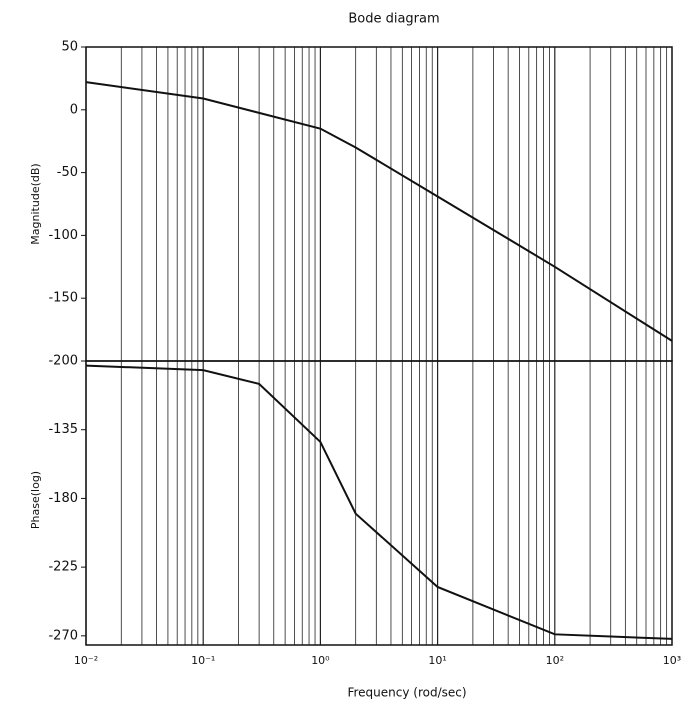  Describe the element at coordinates (672, 660) in the screenshot. I see `x-tick-label: 10³` at that location.